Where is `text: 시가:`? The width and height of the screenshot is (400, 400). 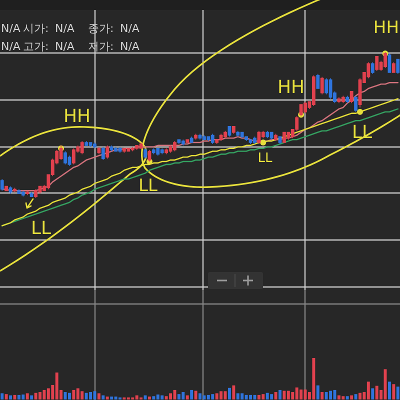 text: 시가: is located at coordinates (36, 28).